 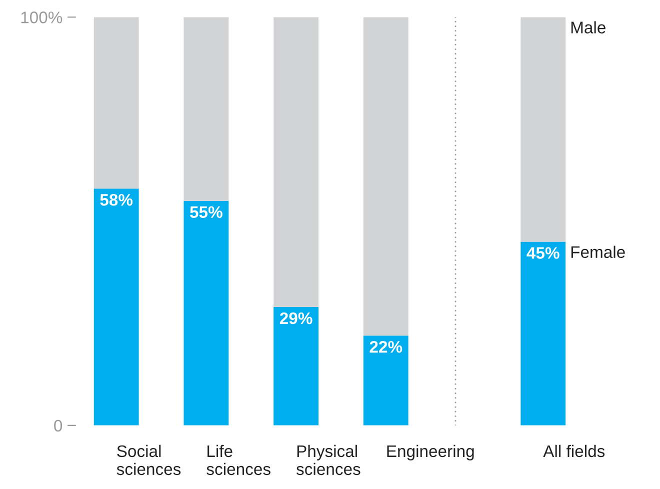 What do you see at coordinates (543, 253) in the screenshot?
I see `data-label: 45%` at bounding box center [543, 253].